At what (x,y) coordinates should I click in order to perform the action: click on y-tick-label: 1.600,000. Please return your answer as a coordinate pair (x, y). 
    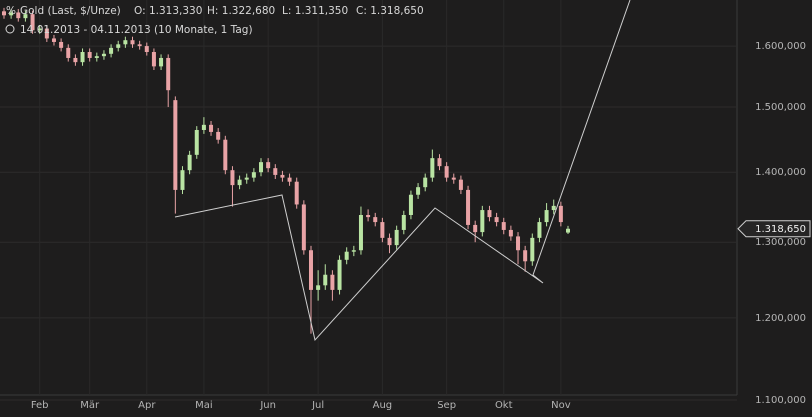
    Looking at the image, I should click on (780, 46).